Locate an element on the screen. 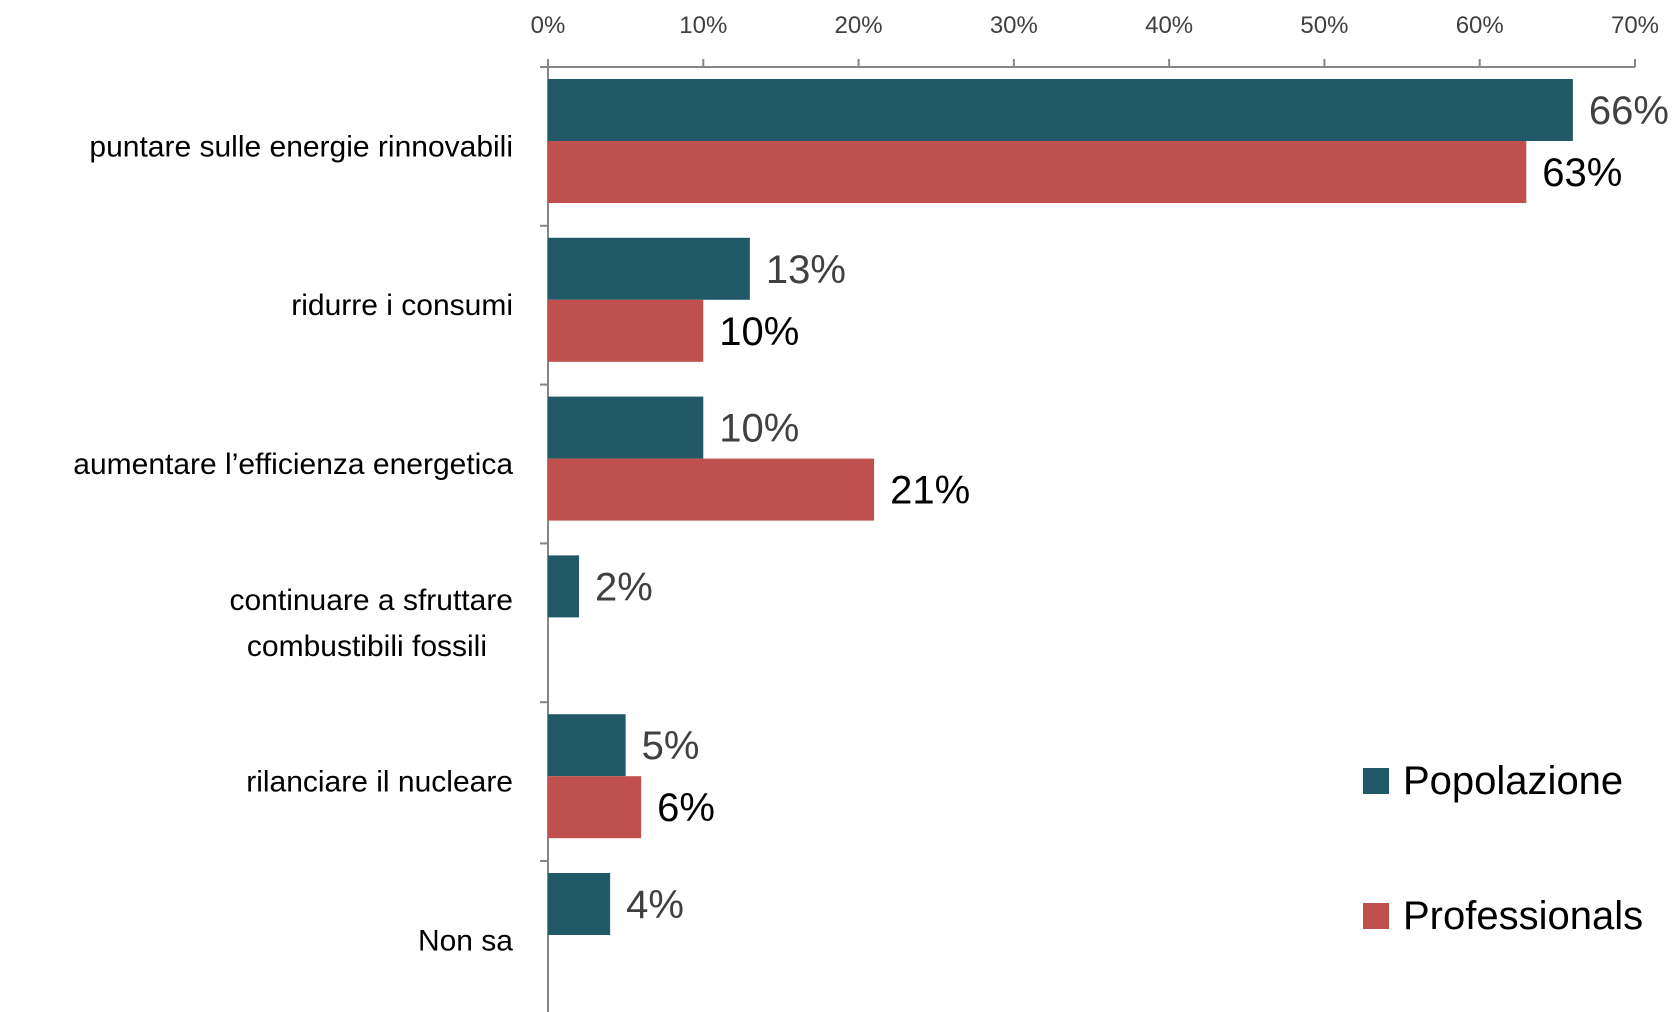 The image size is (1673, 1012). x-tick-label: 50% is located at coordinates (1324, 25).